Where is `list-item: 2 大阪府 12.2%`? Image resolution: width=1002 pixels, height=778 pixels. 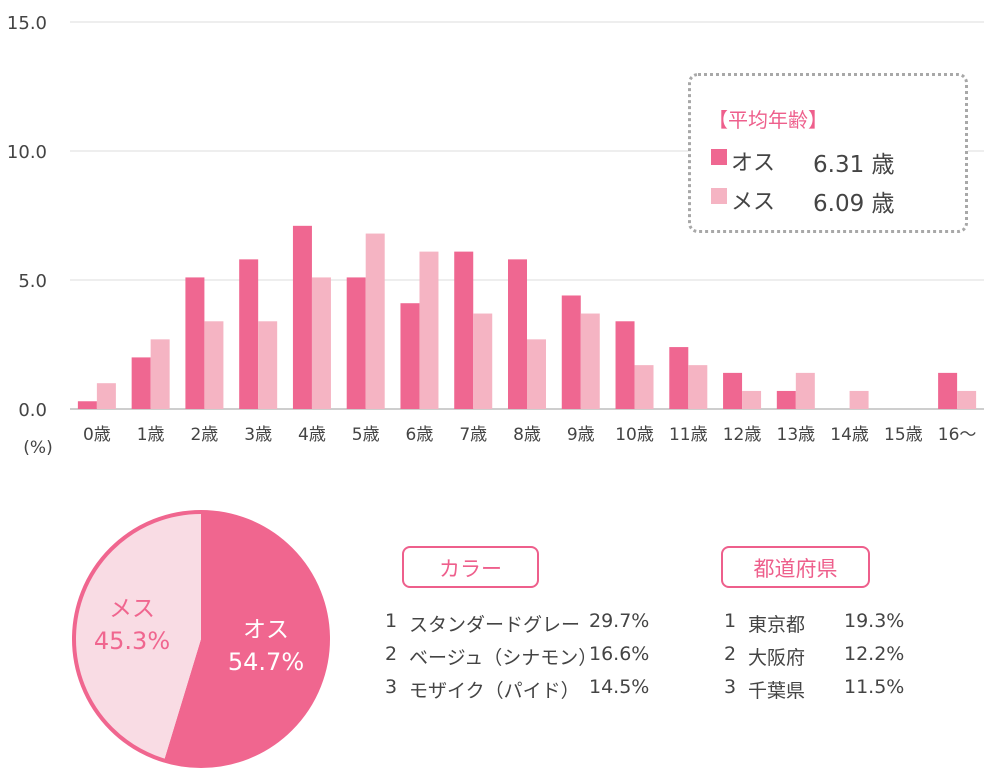
list-item: 2 大阪府 12.2% is located at coordinates (824, 659).